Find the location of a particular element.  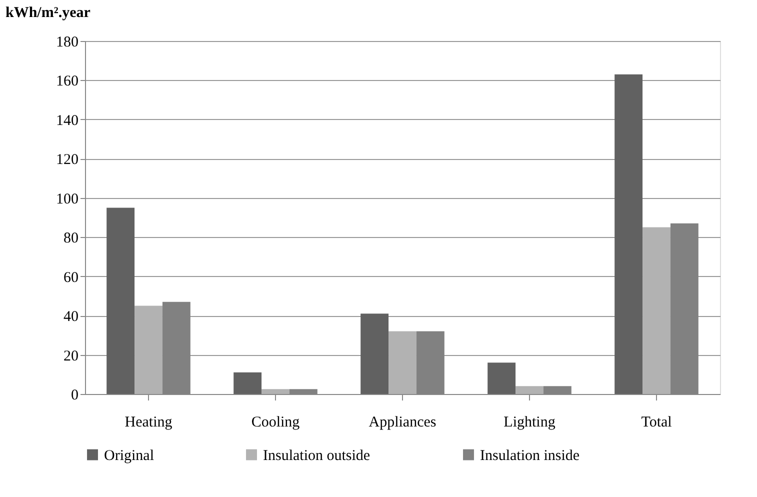

y-tick-label: 40 is located at coordinates (71, 317).